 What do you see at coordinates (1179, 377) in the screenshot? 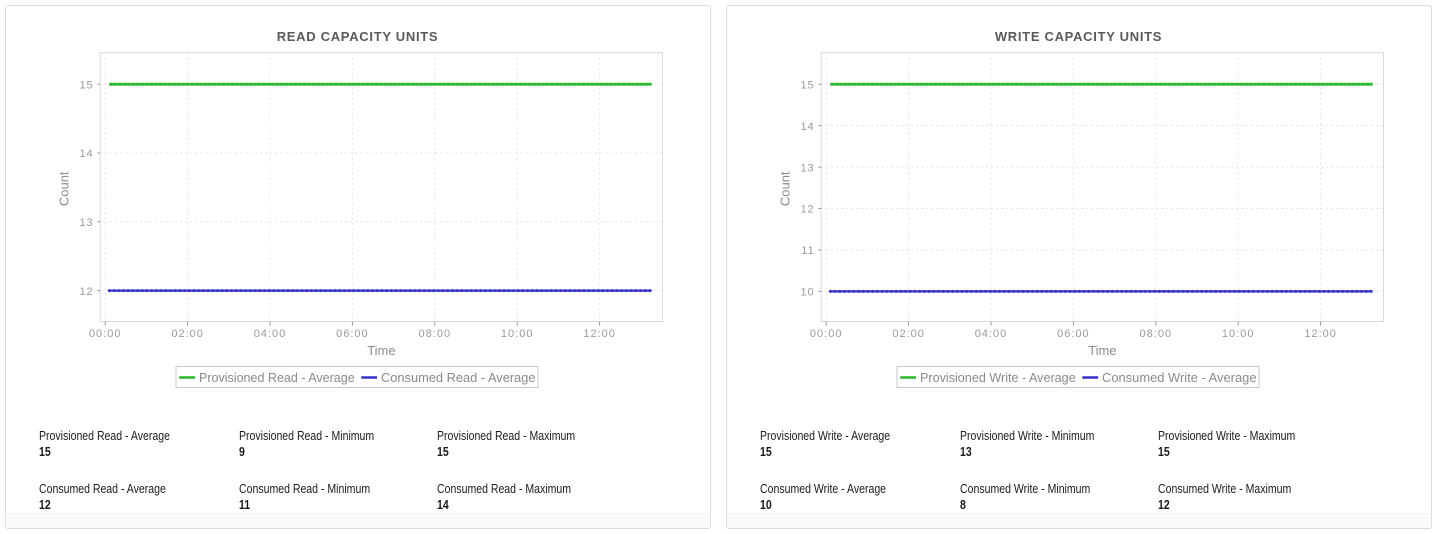
I see `svg-text: Consumed Write - Average` at bounding box center [1179, 377].